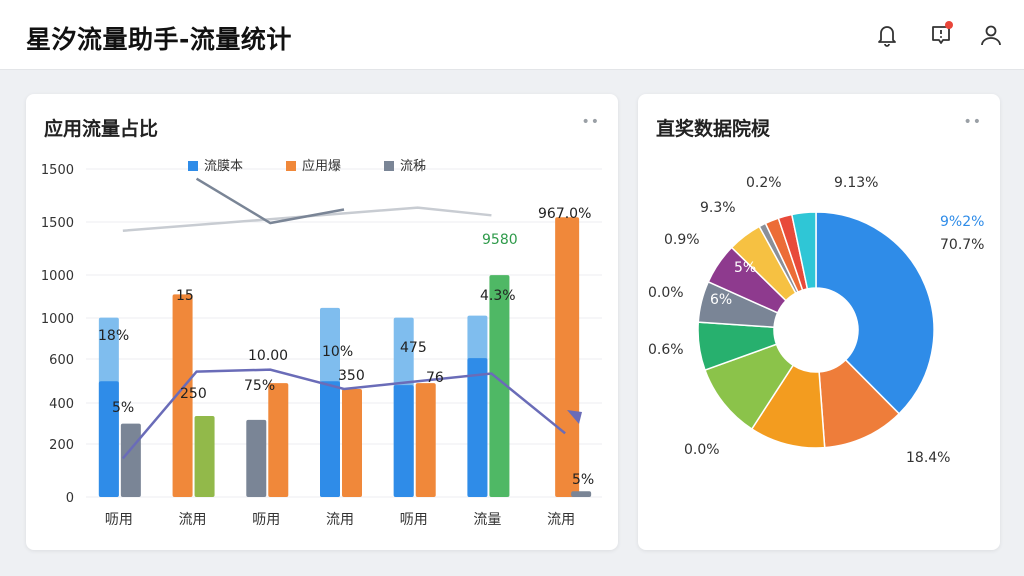  What do you see at coordinates (949, 25) in the screenshot?
I see `notification-badge` at bounding box center [949, 25].